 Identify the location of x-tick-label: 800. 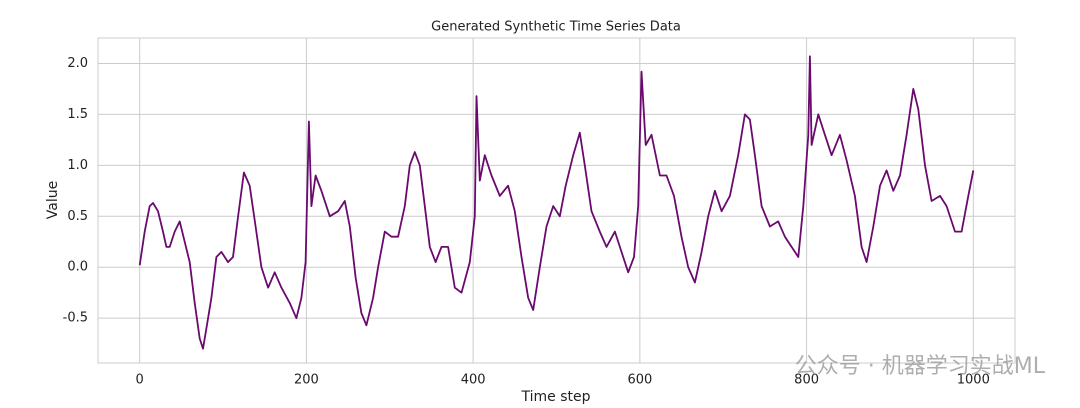
(806, 380).